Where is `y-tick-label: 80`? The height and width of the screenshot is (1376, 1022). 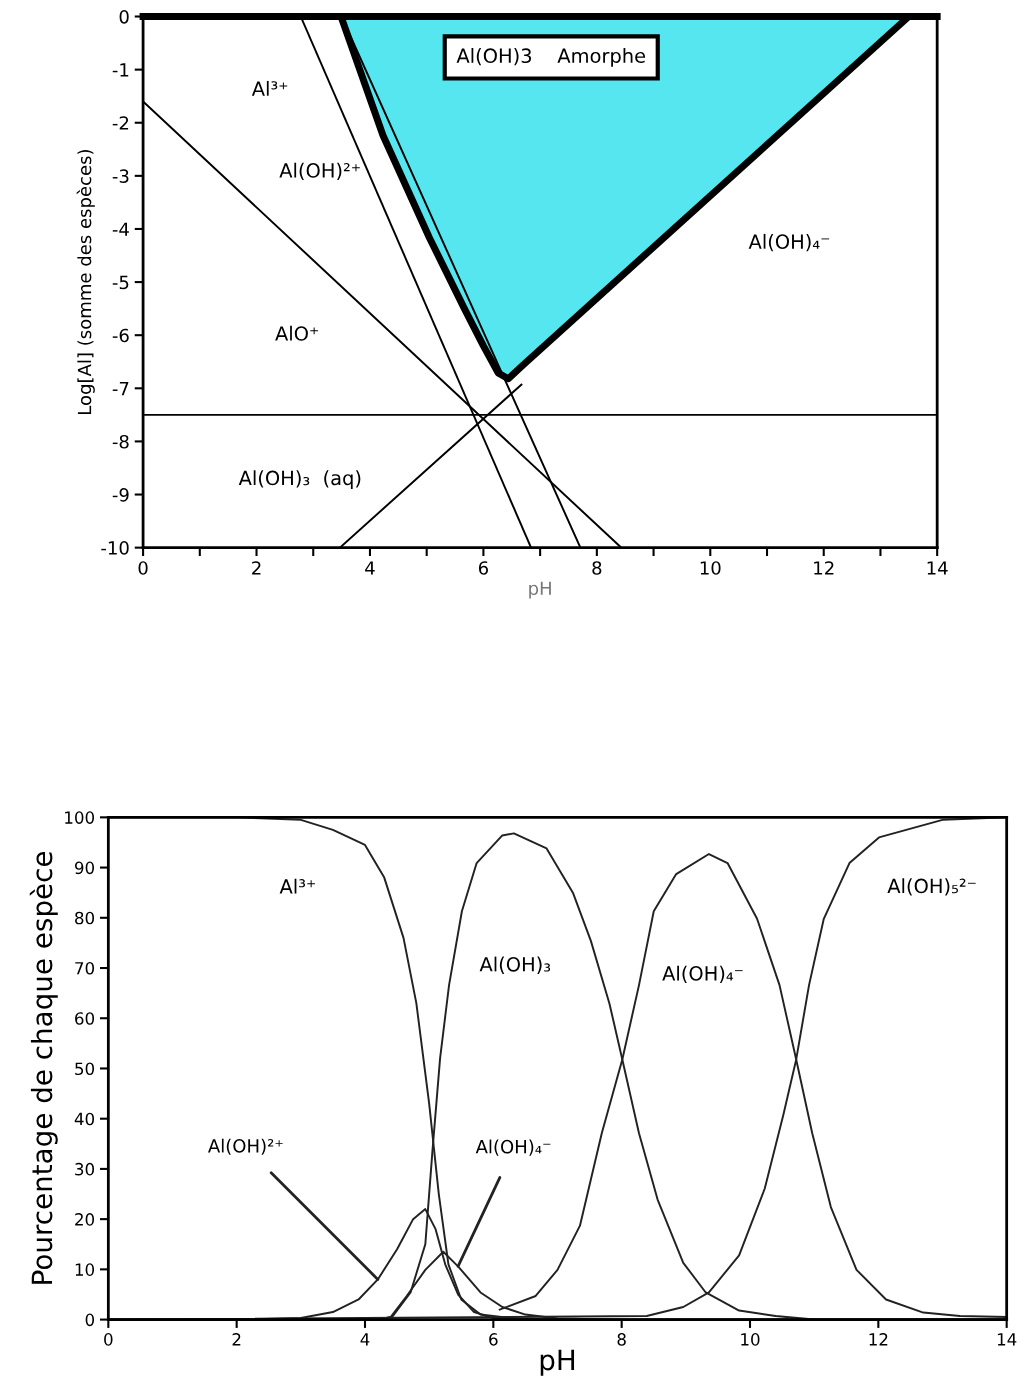
y-tick-label: 80 is located at coordinates (85, 918).